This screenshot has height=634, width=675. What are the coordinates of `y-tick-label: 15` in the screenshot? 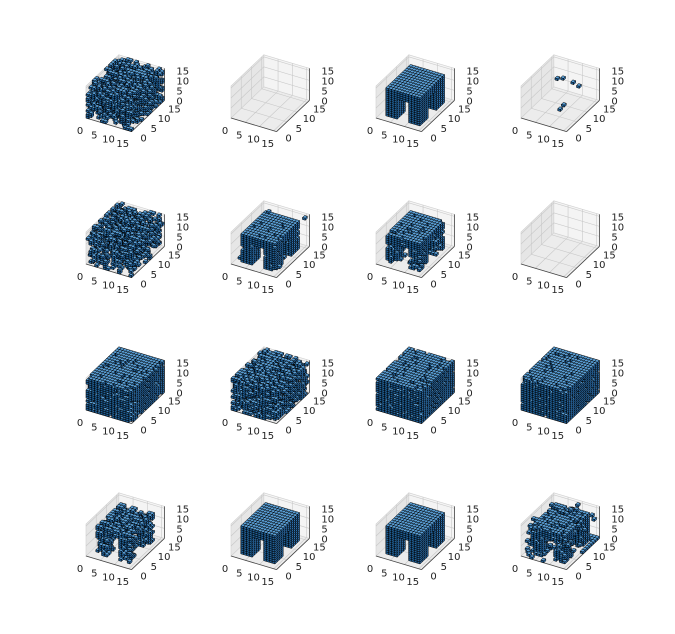 It's located at (174, 109).